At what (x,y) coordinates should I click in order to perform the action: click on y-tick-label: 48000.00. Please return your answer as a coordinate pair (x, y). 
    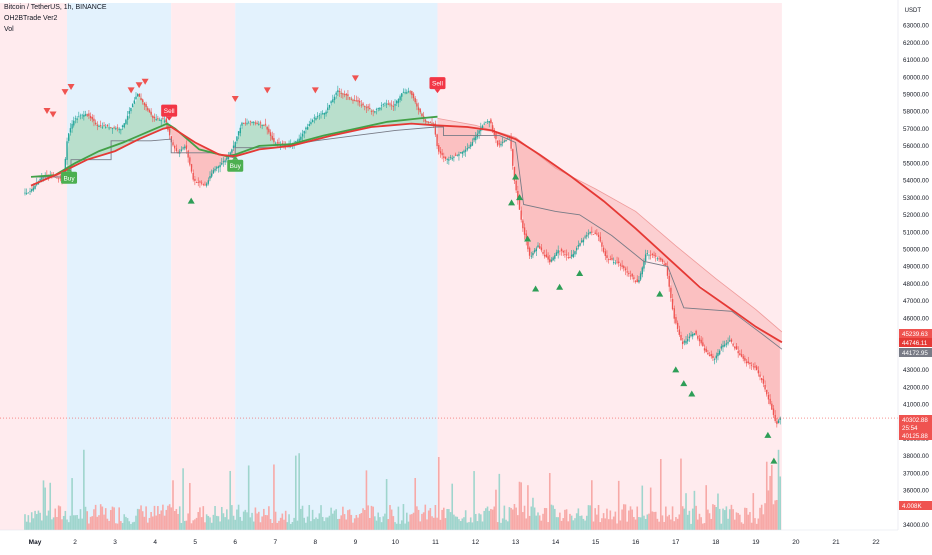
    Looking at the image, I should click on (916, 284).